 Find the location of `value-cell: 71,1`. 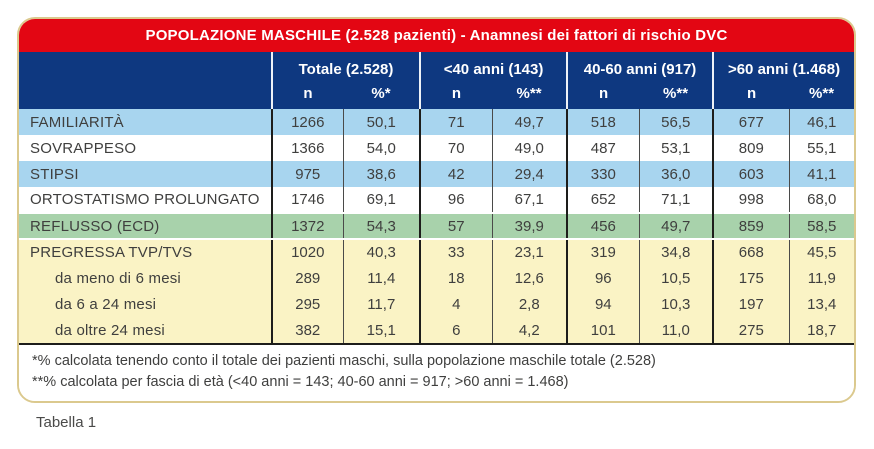

value-cell: 71,1 is located at coordinates (676, 200).